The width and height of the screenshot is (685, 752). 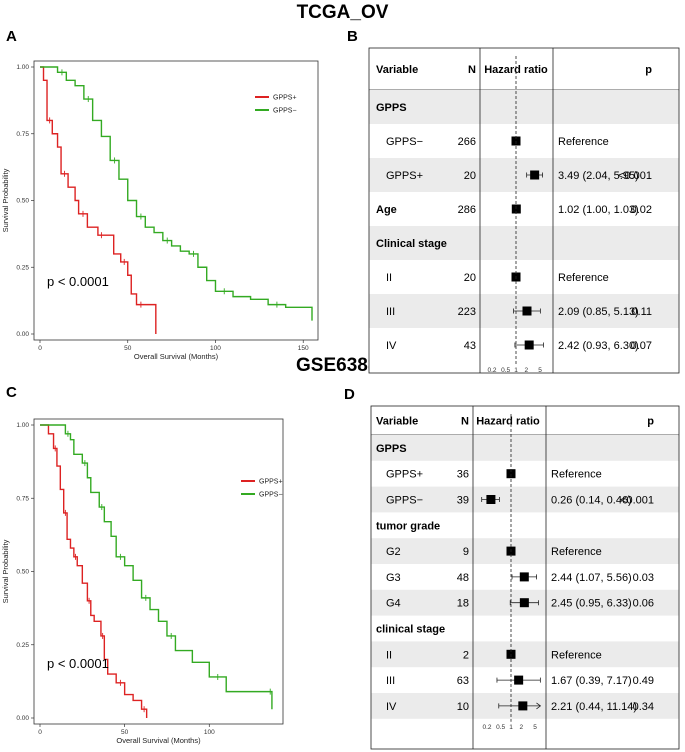 What do you see at coordinates (466, 655) in the screenshot?
I see `row-n: 2` at bounding box center [466, 655].